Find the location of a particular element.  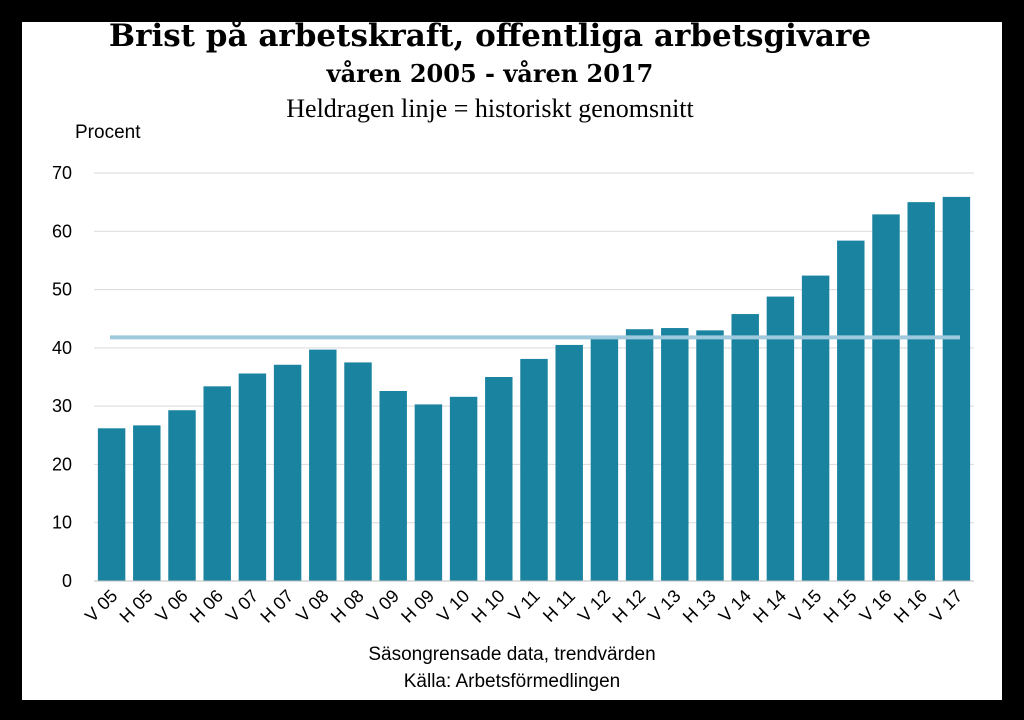

x-tick-label: H 12 is located at coordinates (628, 606).